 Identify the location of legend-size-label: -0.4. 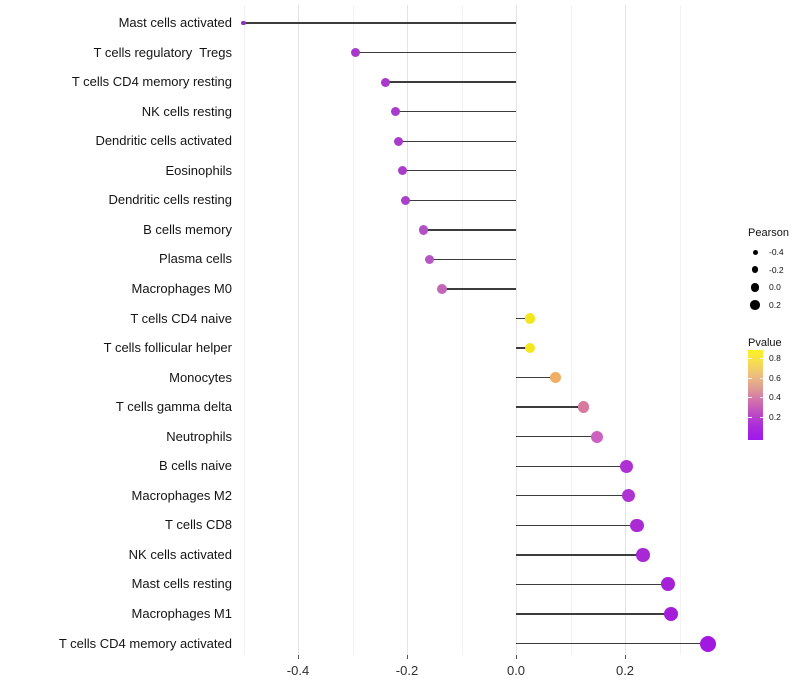
(776, 252).